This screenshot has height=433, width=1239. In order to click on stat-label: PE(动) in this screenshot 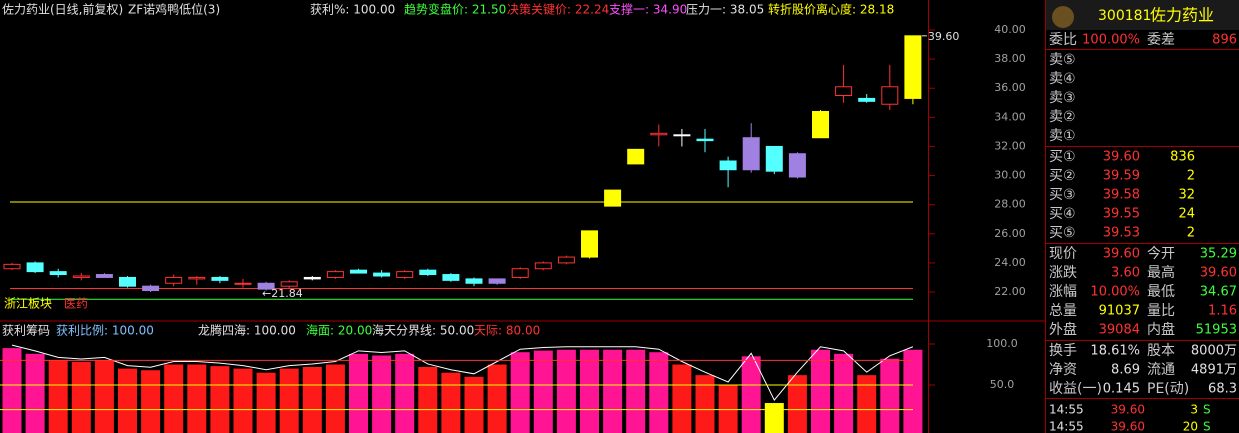, I will do `click(1168, 389)`.